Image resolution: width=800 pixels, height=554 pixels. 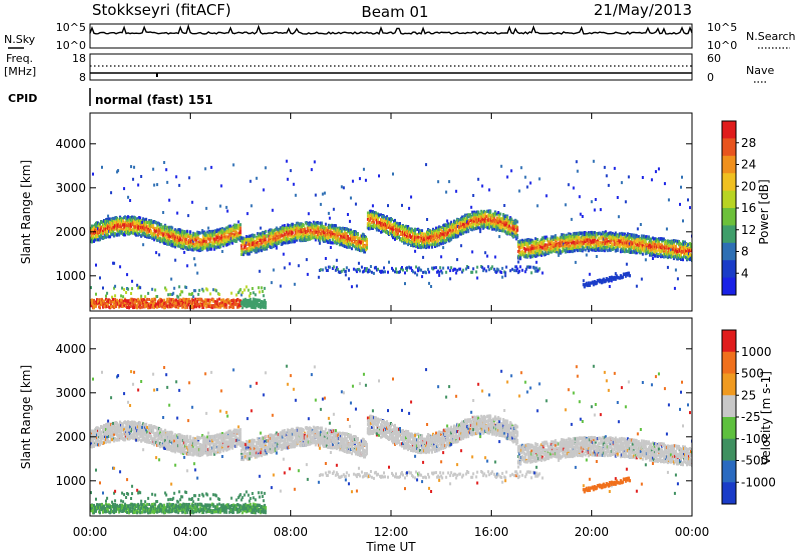 I want to click on nave-tick-top: 60, so click(x=714, y=58).